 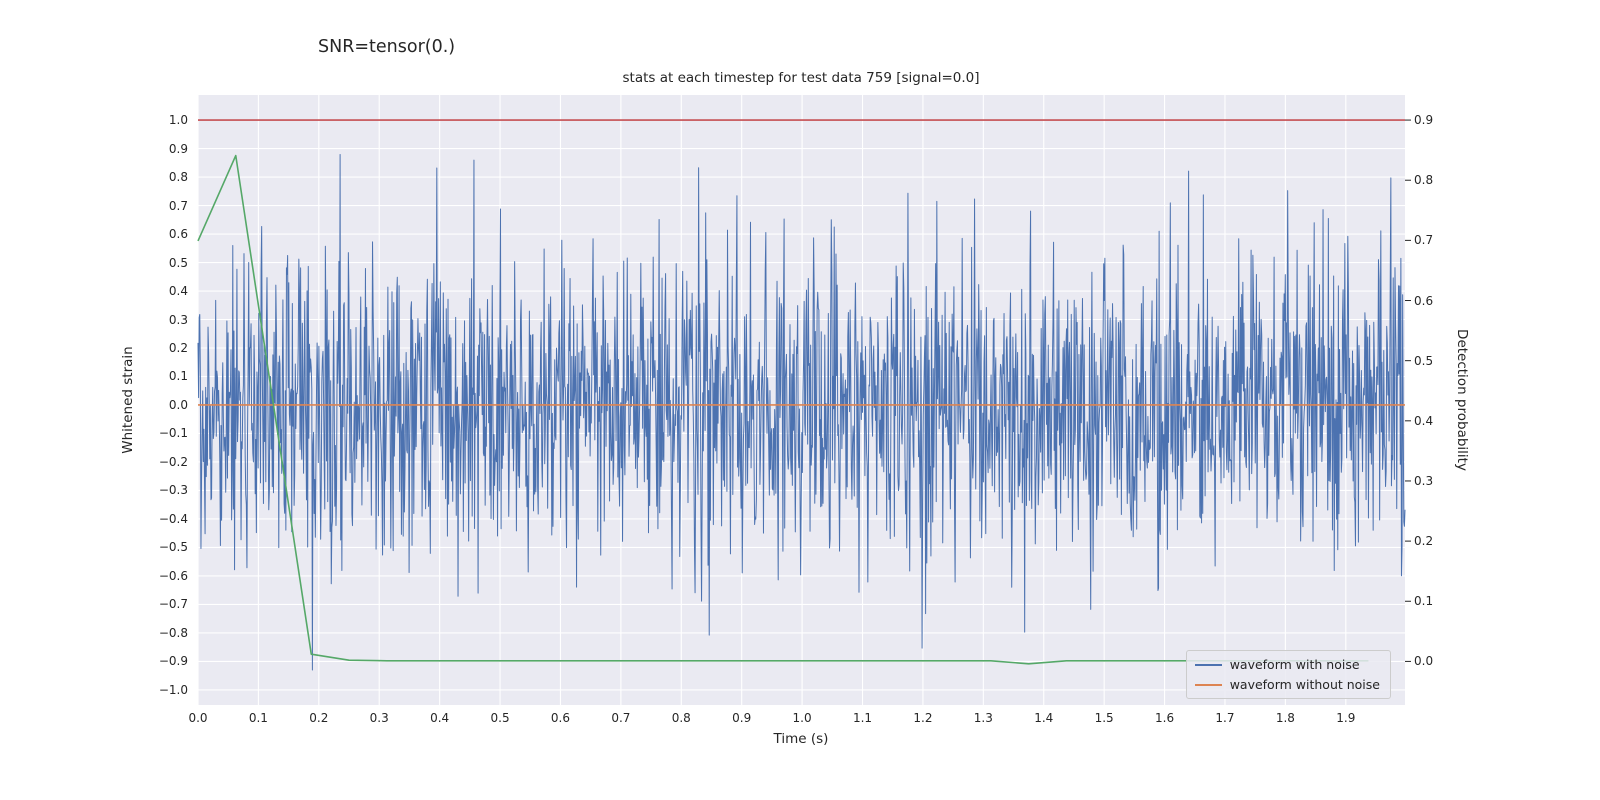 What do you see at coordinates (802, 718) in the screenshot?
I see `x-tick-label: 1.0` at bounding box center [802, 718].